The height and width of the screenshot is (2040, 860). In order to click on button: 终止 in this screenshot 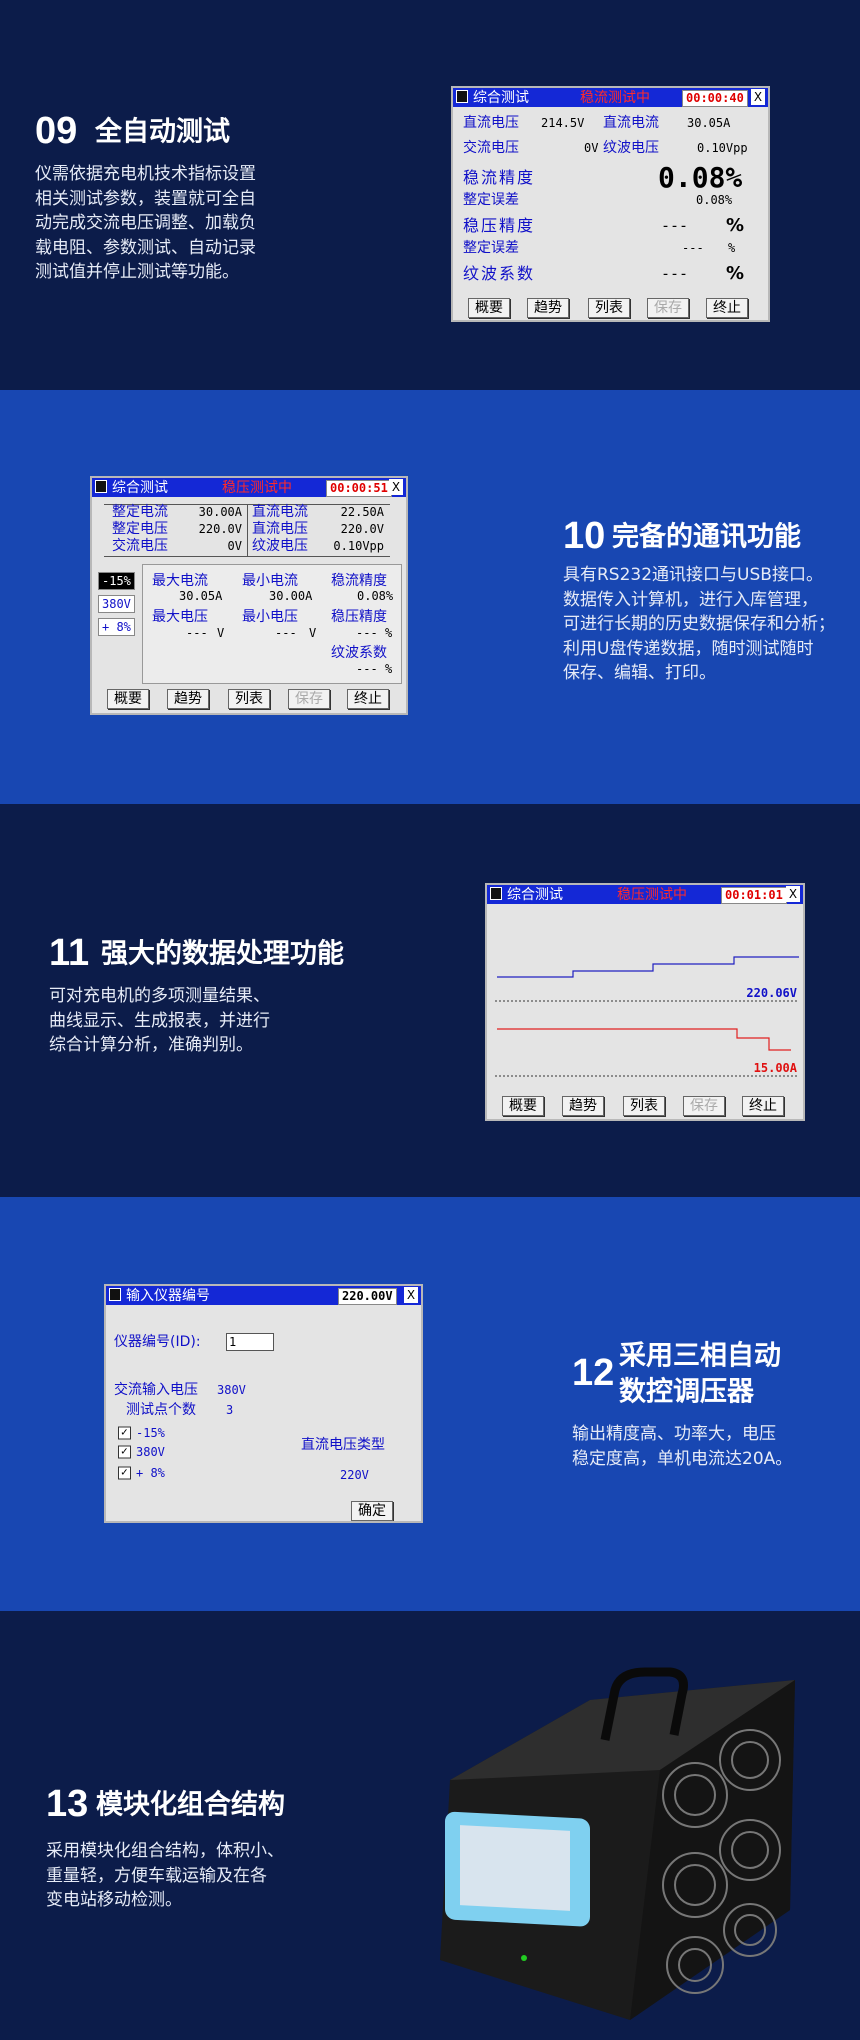, I will do `click(727, 308)`.